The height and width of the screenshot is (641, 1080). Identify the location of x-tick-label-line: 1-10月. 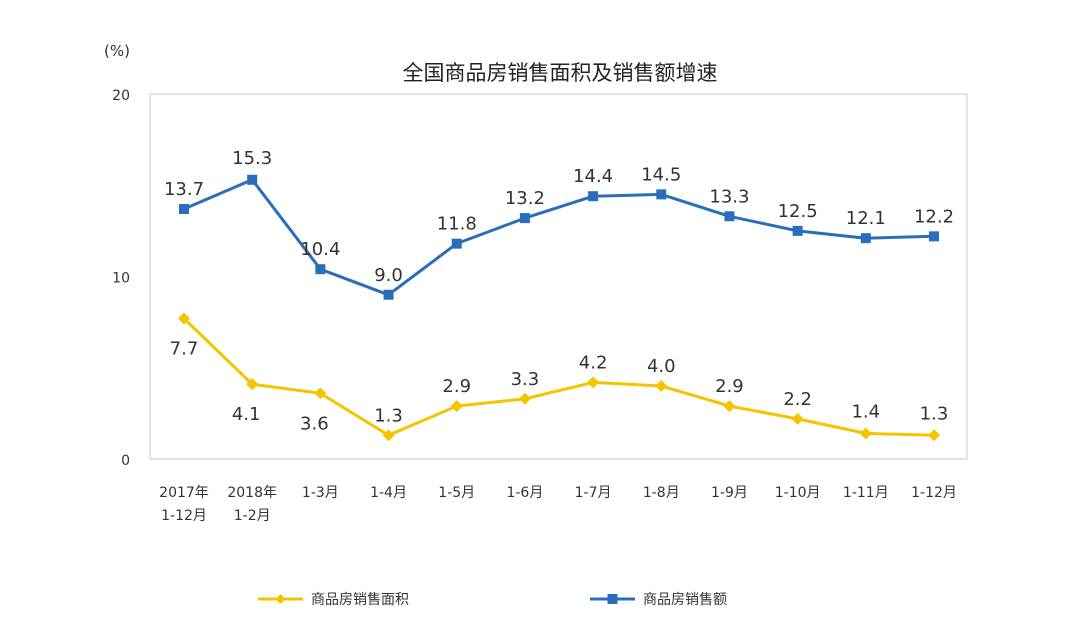
(798, 493).